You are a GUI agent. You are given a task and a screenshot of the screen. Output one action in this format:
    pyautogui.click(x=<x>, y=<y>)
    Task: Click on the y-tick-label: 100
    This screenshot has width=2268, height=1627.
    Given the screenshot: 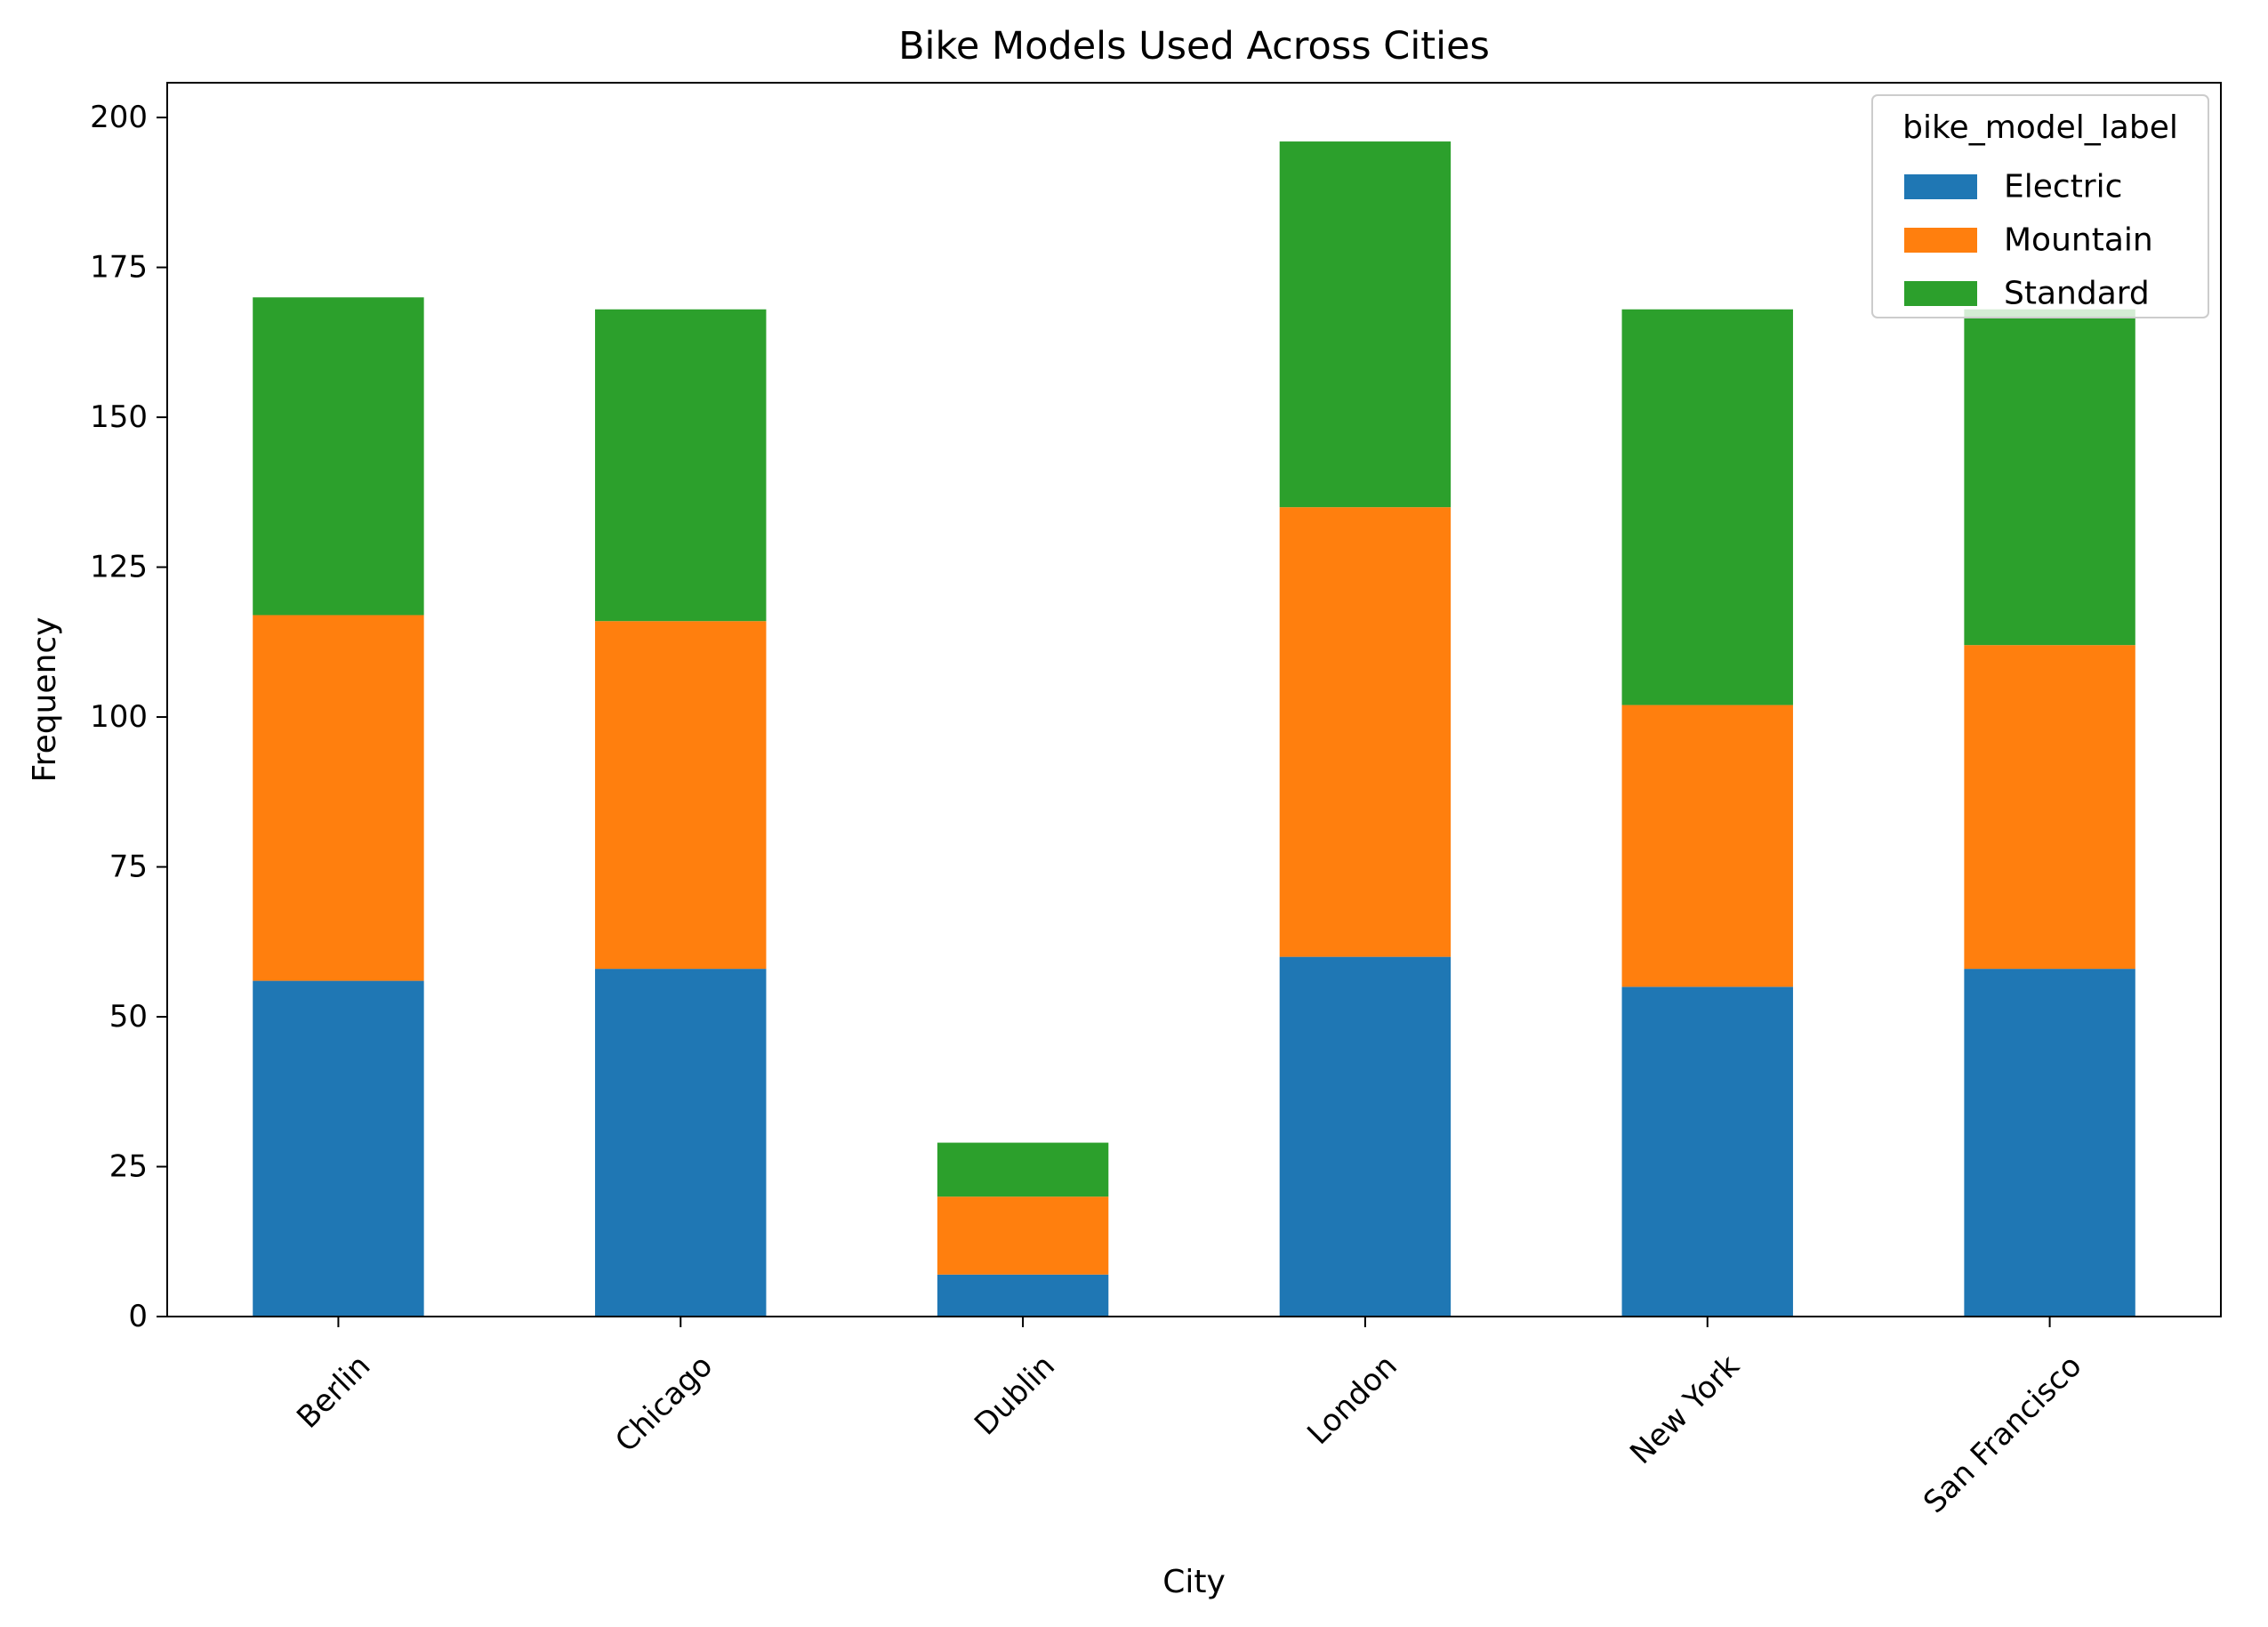 What is the action you would take?
    pyautogui.click(x=119, y=717)
    